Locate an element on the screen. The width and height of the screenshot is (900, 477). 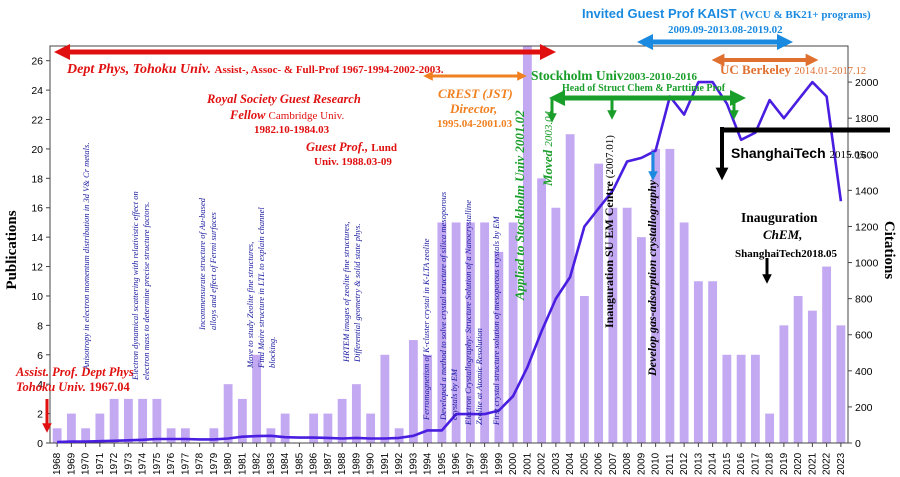
x-tick-label: 1996 is located at coordinates (456, 463).